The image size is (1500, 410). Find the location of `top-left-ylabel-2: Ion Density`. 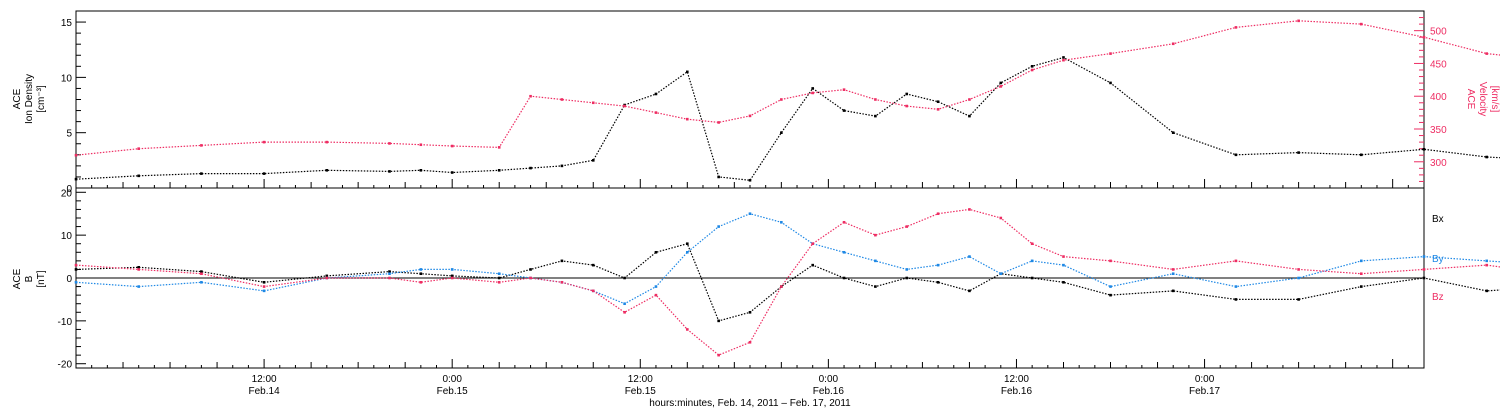

top-left-ylabel-2: Ion Density is located at coordinates (29, 99).